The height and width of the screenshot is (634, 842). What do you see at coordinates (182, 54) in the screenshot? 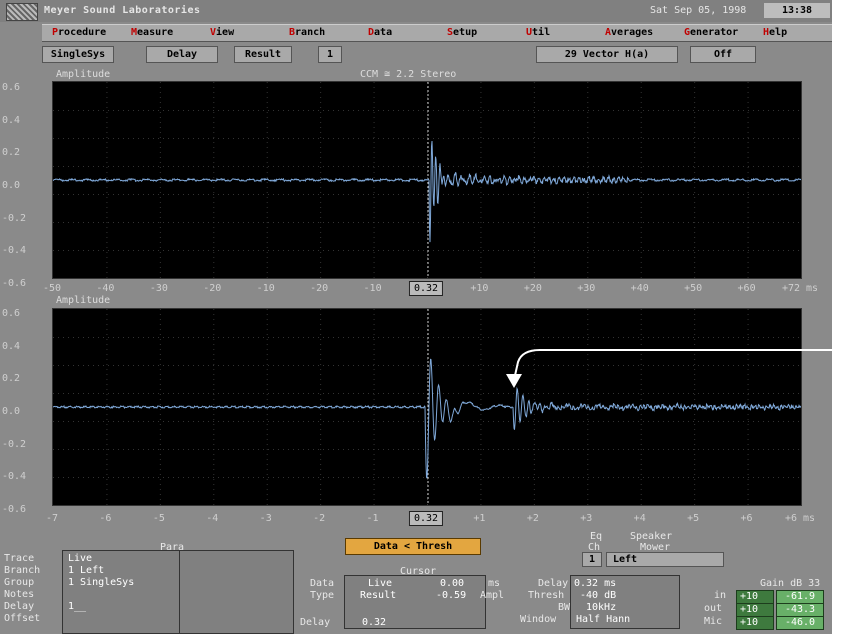
I see `view-button: Delay` at bounding box center [182, 54].